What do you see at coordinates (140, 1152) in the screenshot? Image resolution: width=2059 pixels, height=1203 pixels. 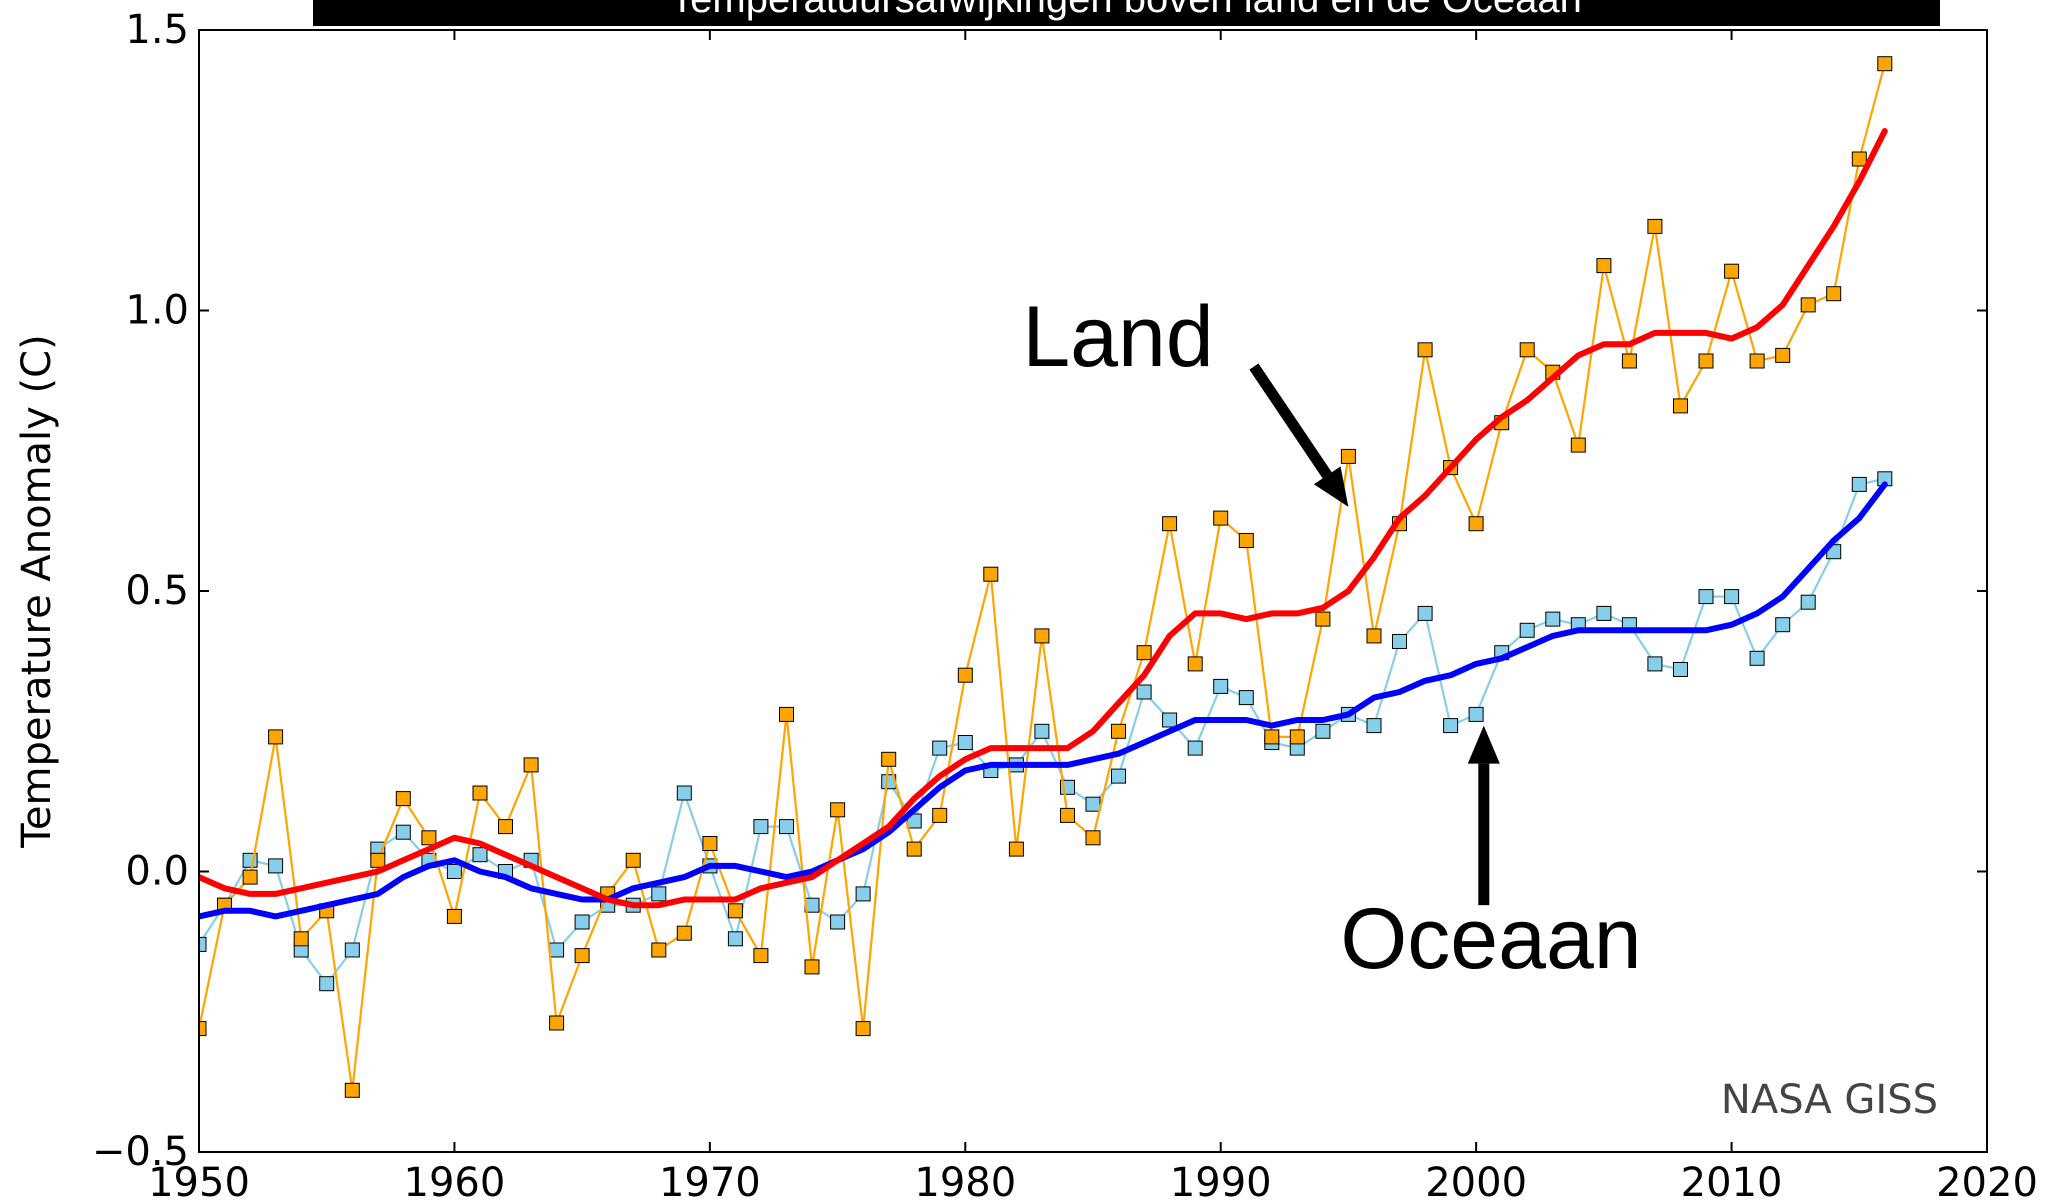 I see `y-tick-label: −0.5` at bounding box center [140, 1152].